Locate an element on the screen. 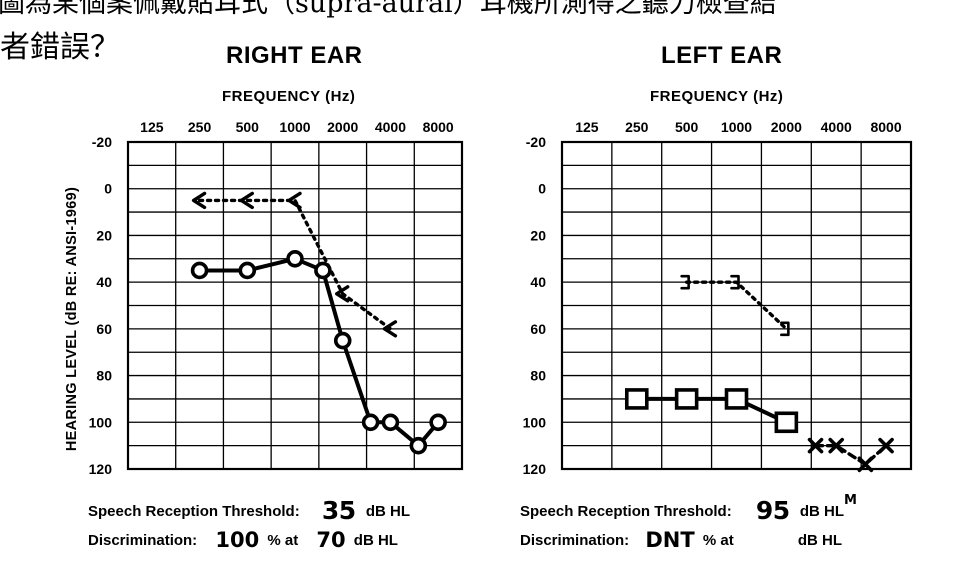 This screenshot has width=953, height=584. left-y-tick-label: 60 is located at coordinates (538, 329).